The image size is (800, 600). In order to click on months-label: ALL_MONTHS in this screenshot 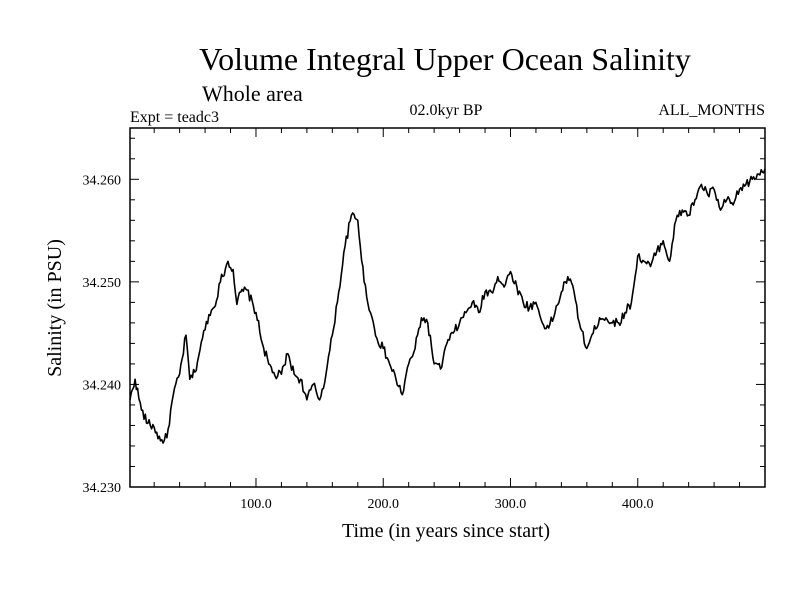, I will do `click(711, 110)`.